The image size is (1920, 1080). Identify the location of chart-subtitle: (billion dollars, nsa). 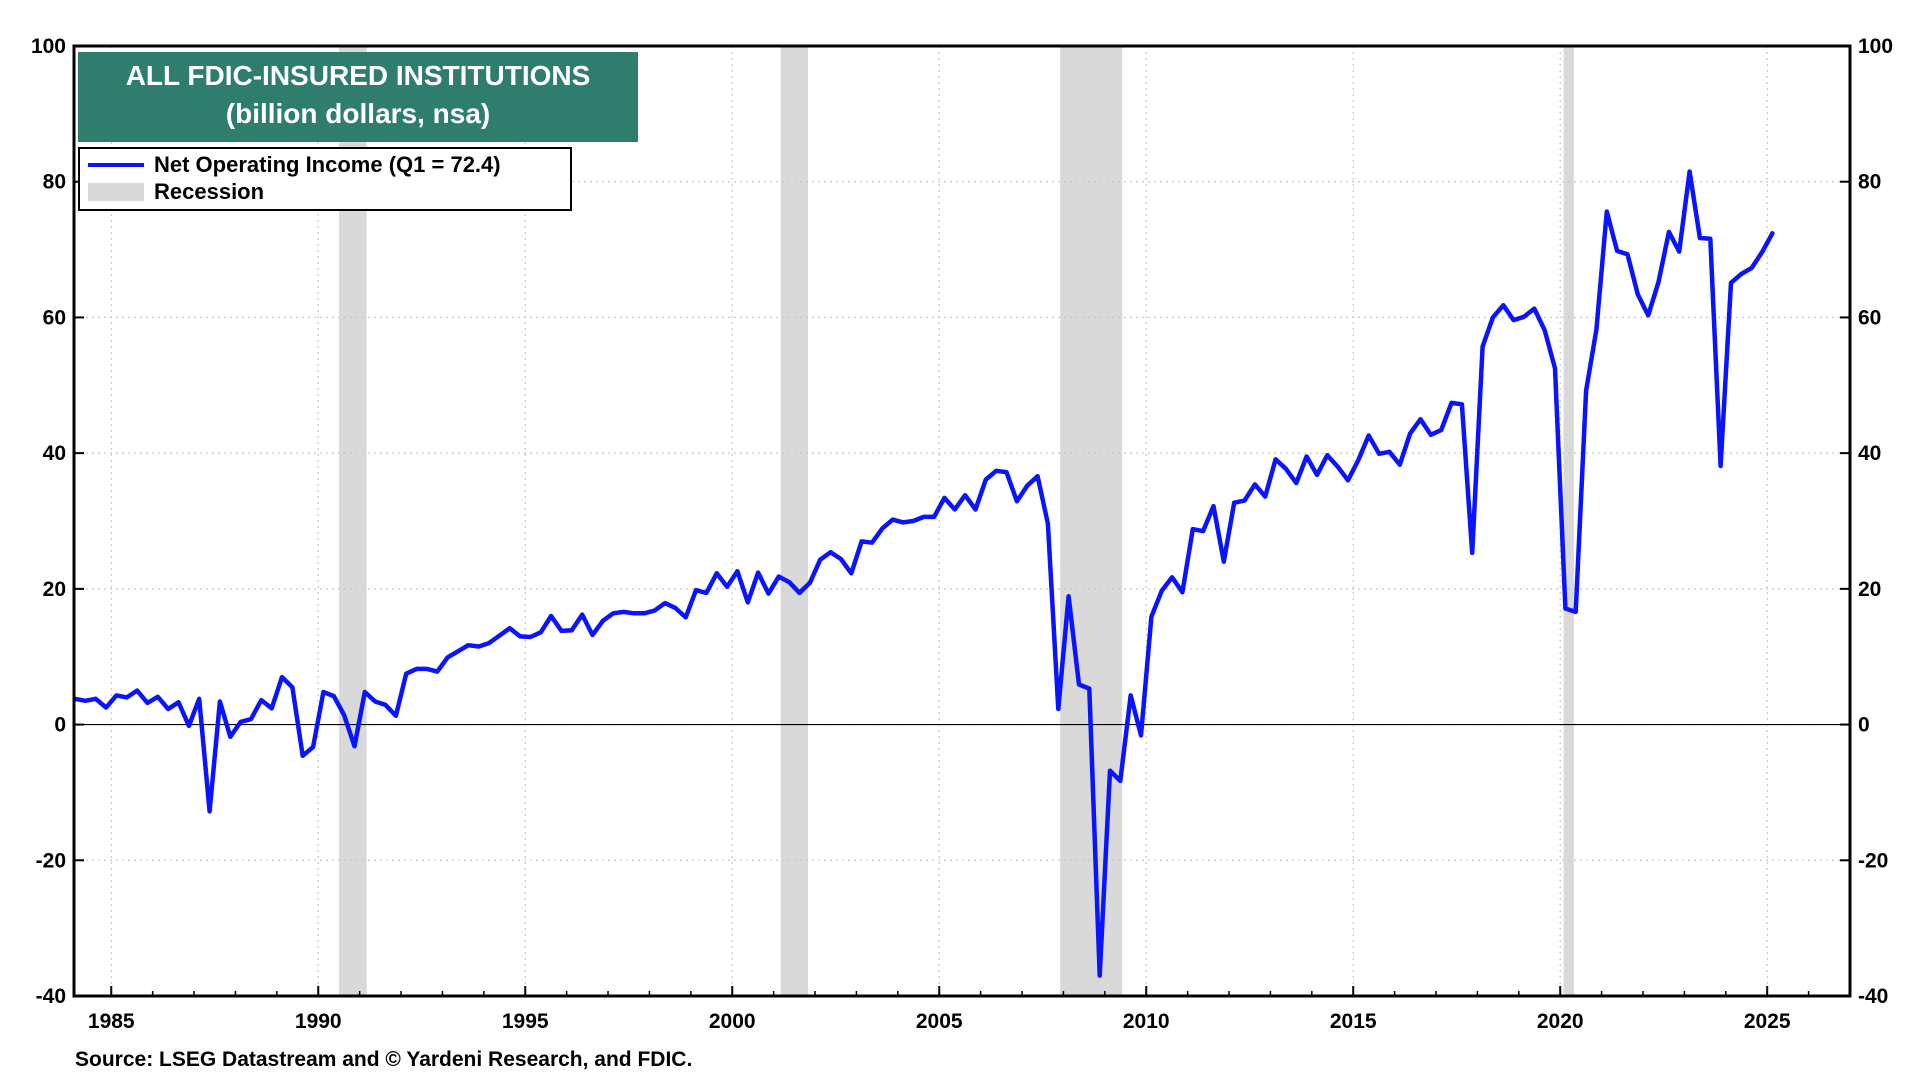
(358, 113).